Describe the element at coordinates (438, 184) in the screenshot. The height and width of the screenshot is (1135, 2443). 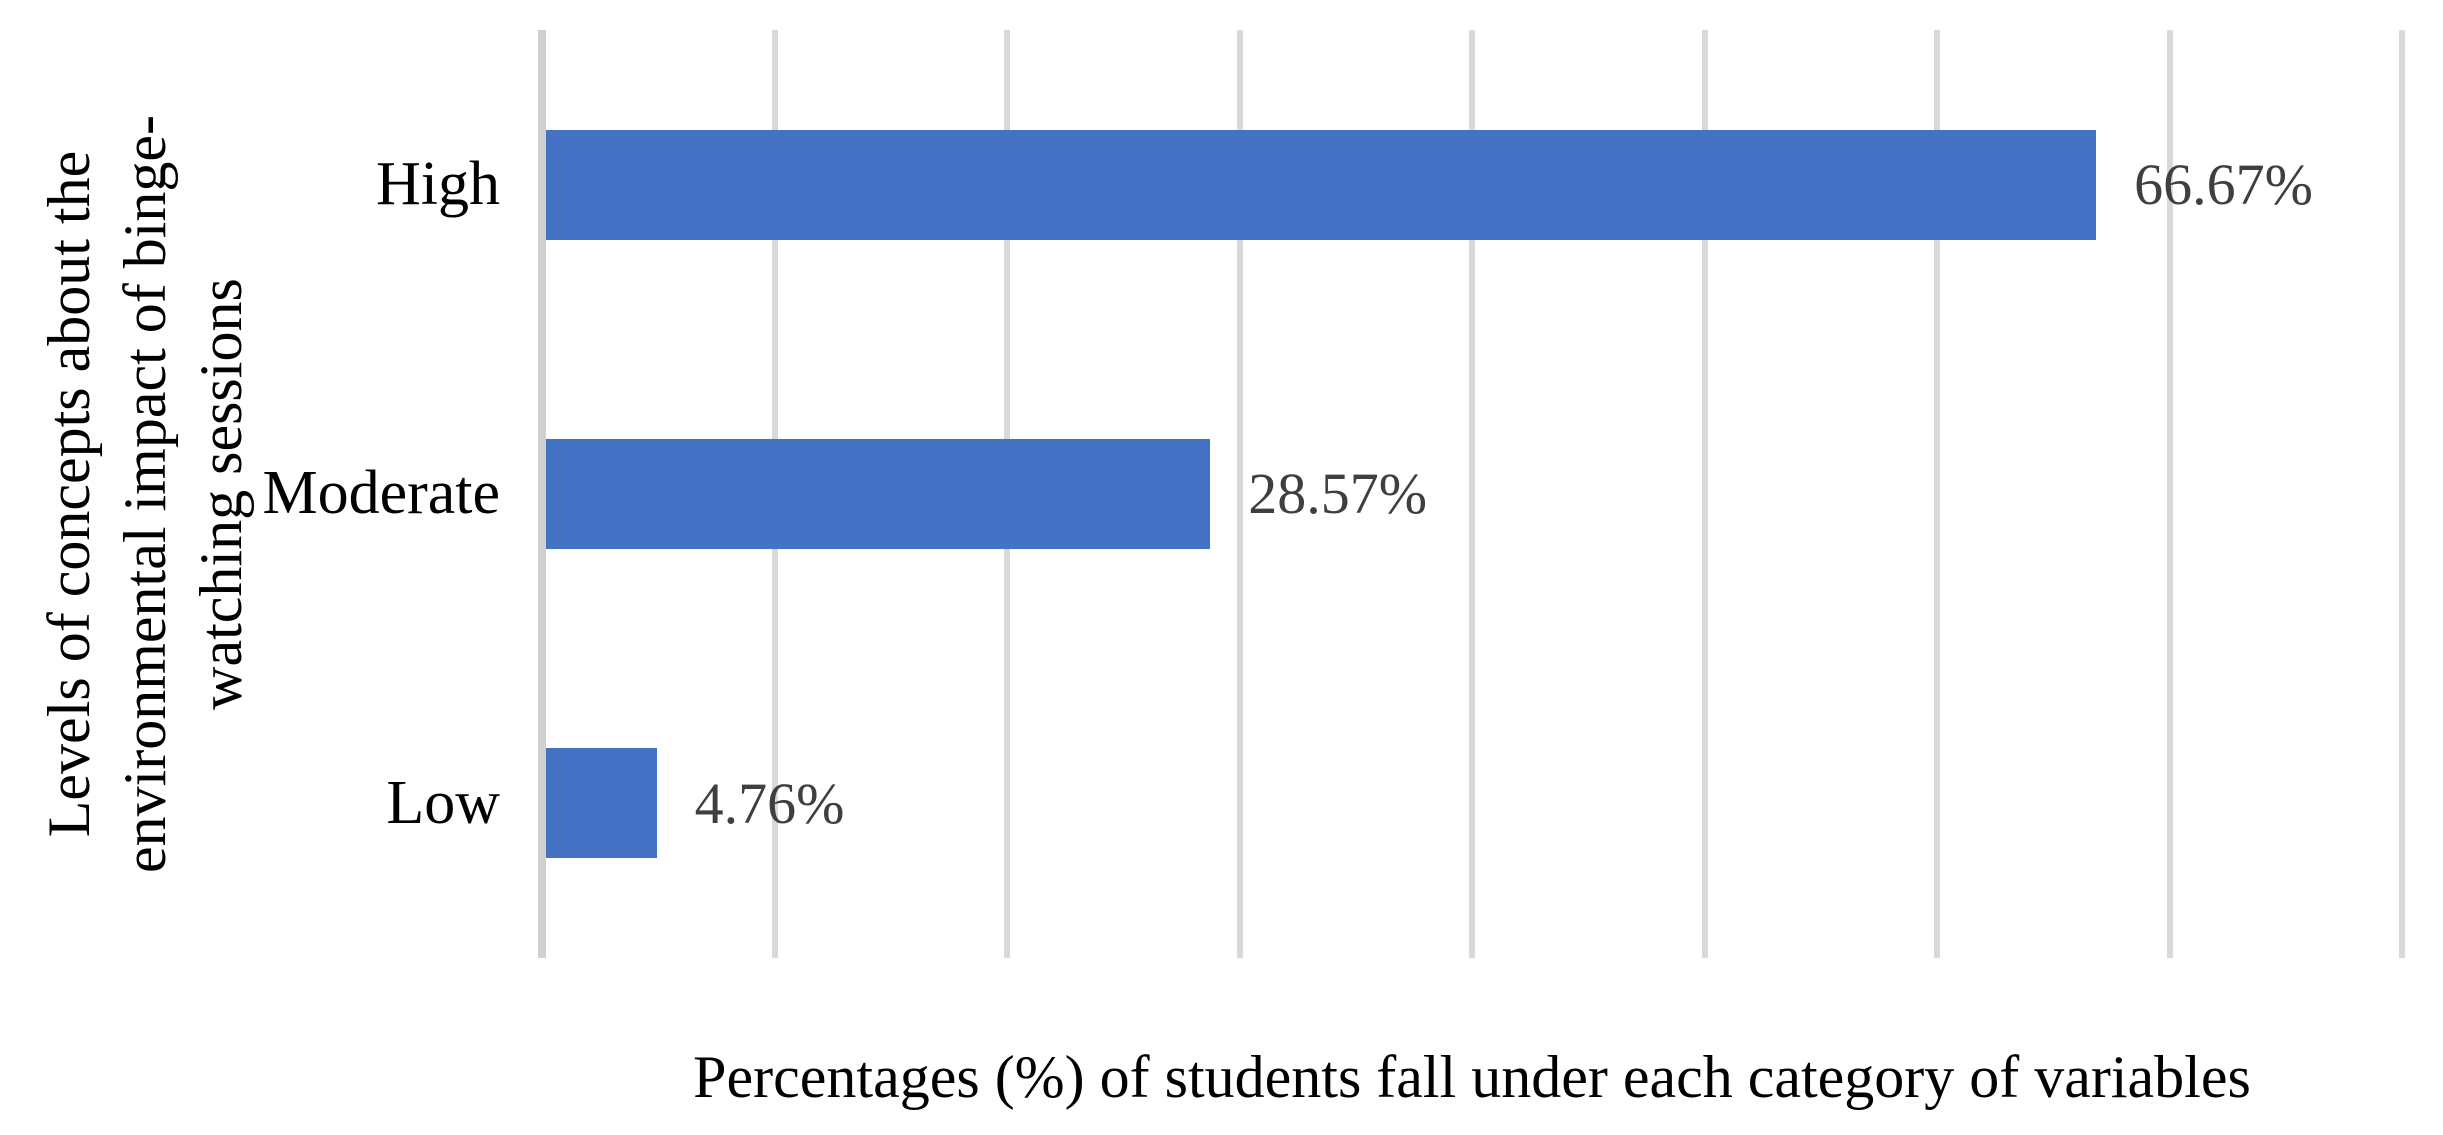
I see `category-label-high: High` at that location.